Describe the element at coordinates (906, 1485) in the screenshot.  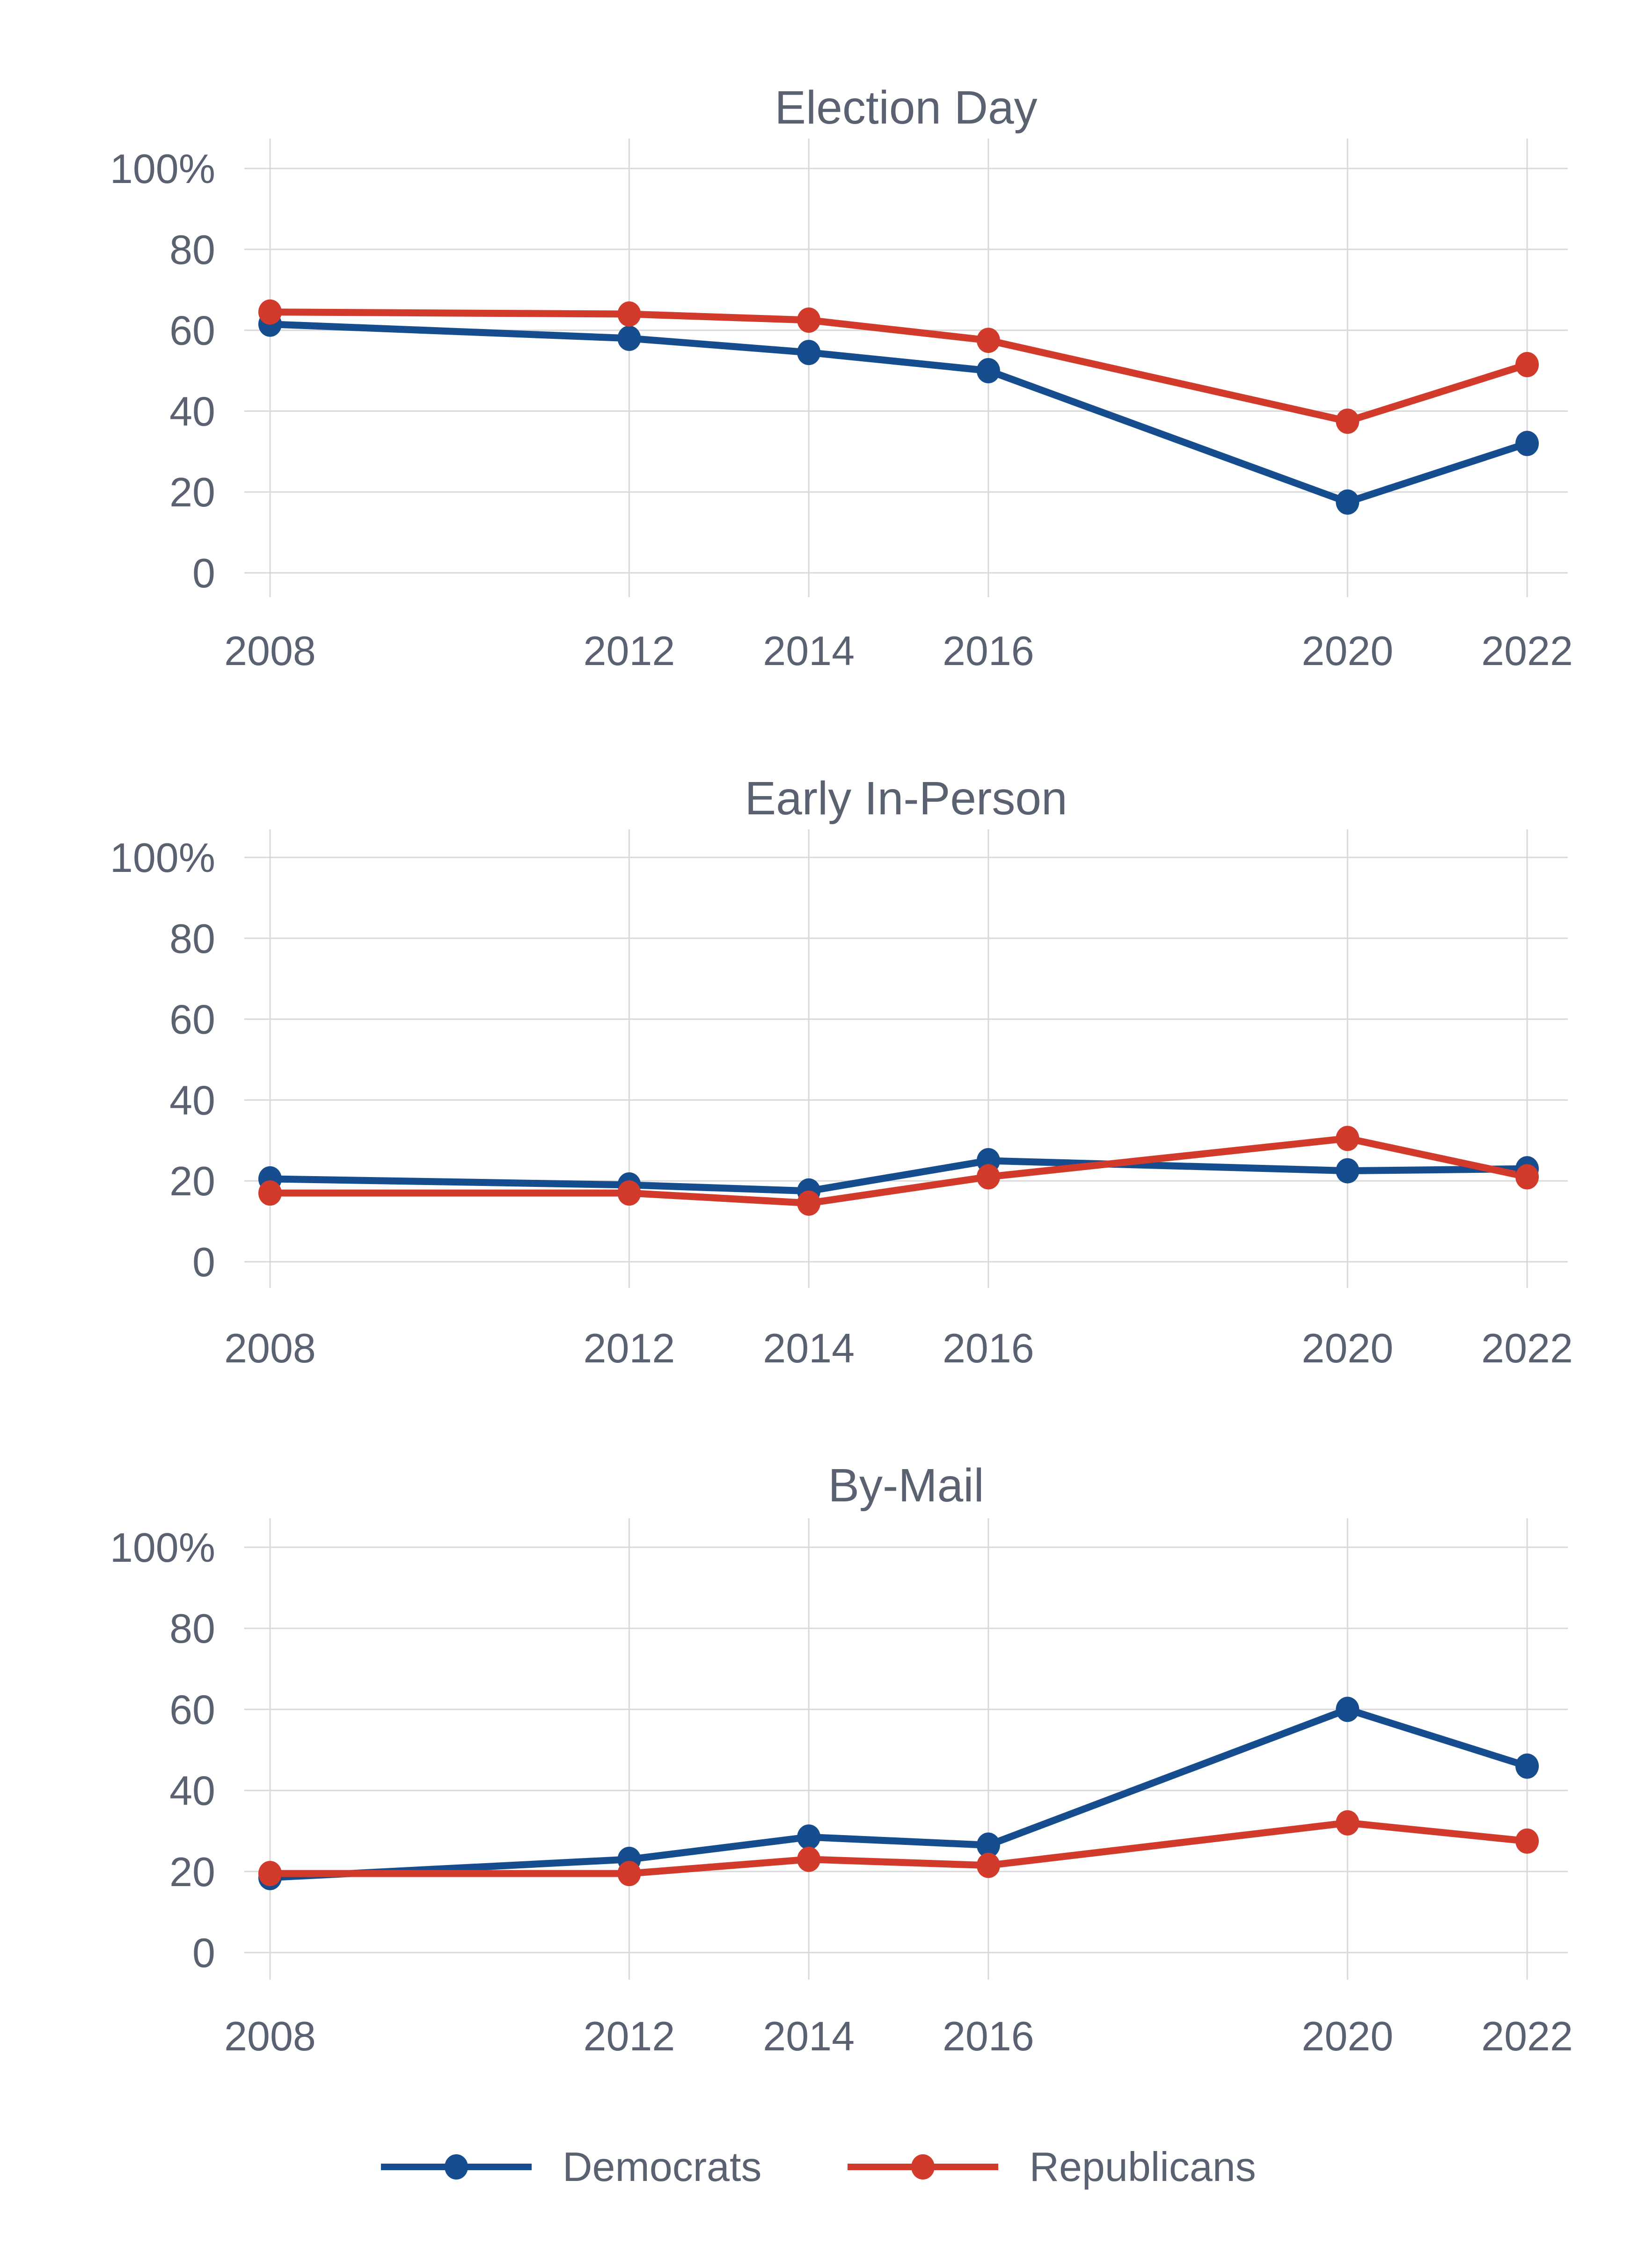
I see `chart-title: By-Mail` at that location.